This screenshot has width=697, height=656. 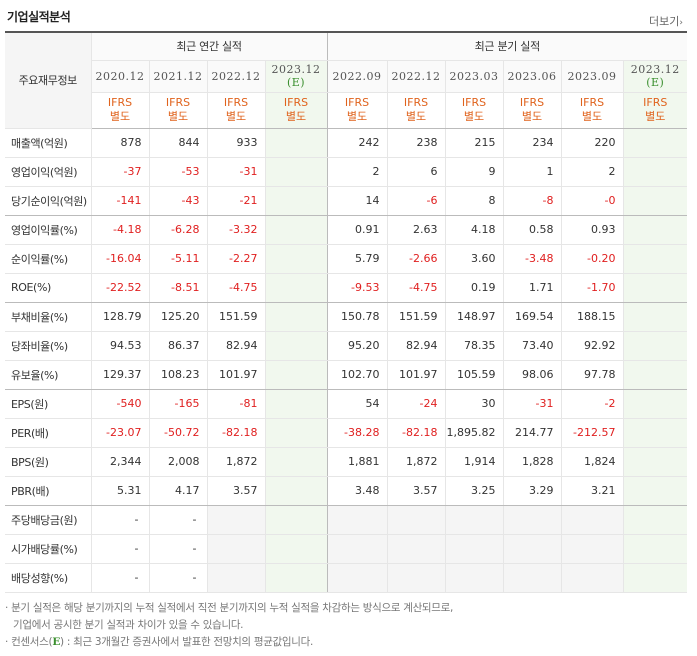 I want to click on period-label: 2020.12, so click(x=120, y=76).